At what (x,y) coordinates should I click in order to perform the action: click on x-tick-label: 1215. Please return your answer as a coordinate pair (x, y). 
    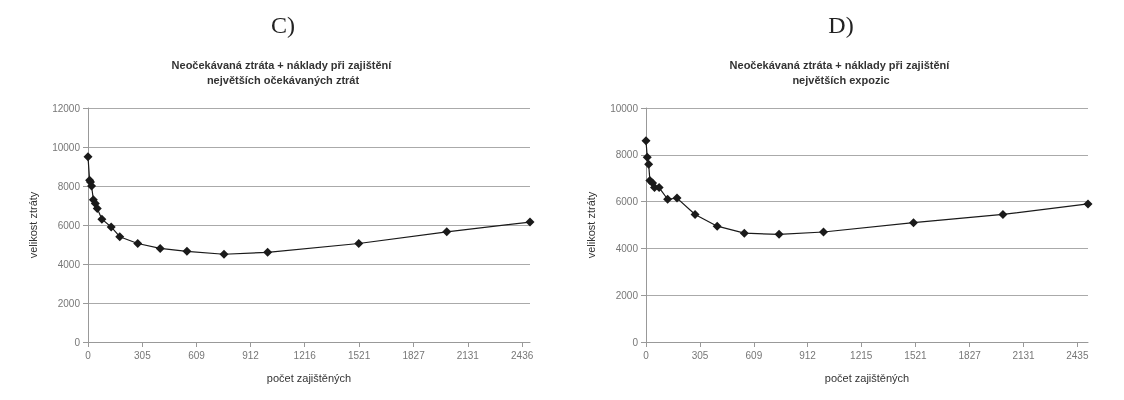
    Looking at the image, I should click on (861, 355).